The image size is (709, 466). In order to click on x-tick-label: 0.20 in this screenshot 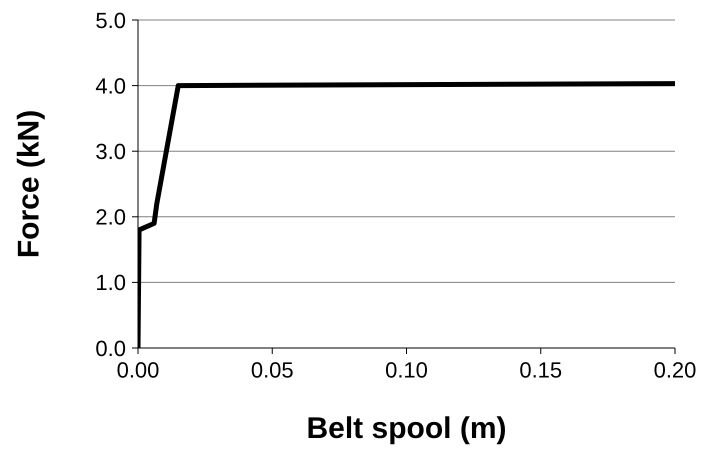, I will do `click(675, 370)`.